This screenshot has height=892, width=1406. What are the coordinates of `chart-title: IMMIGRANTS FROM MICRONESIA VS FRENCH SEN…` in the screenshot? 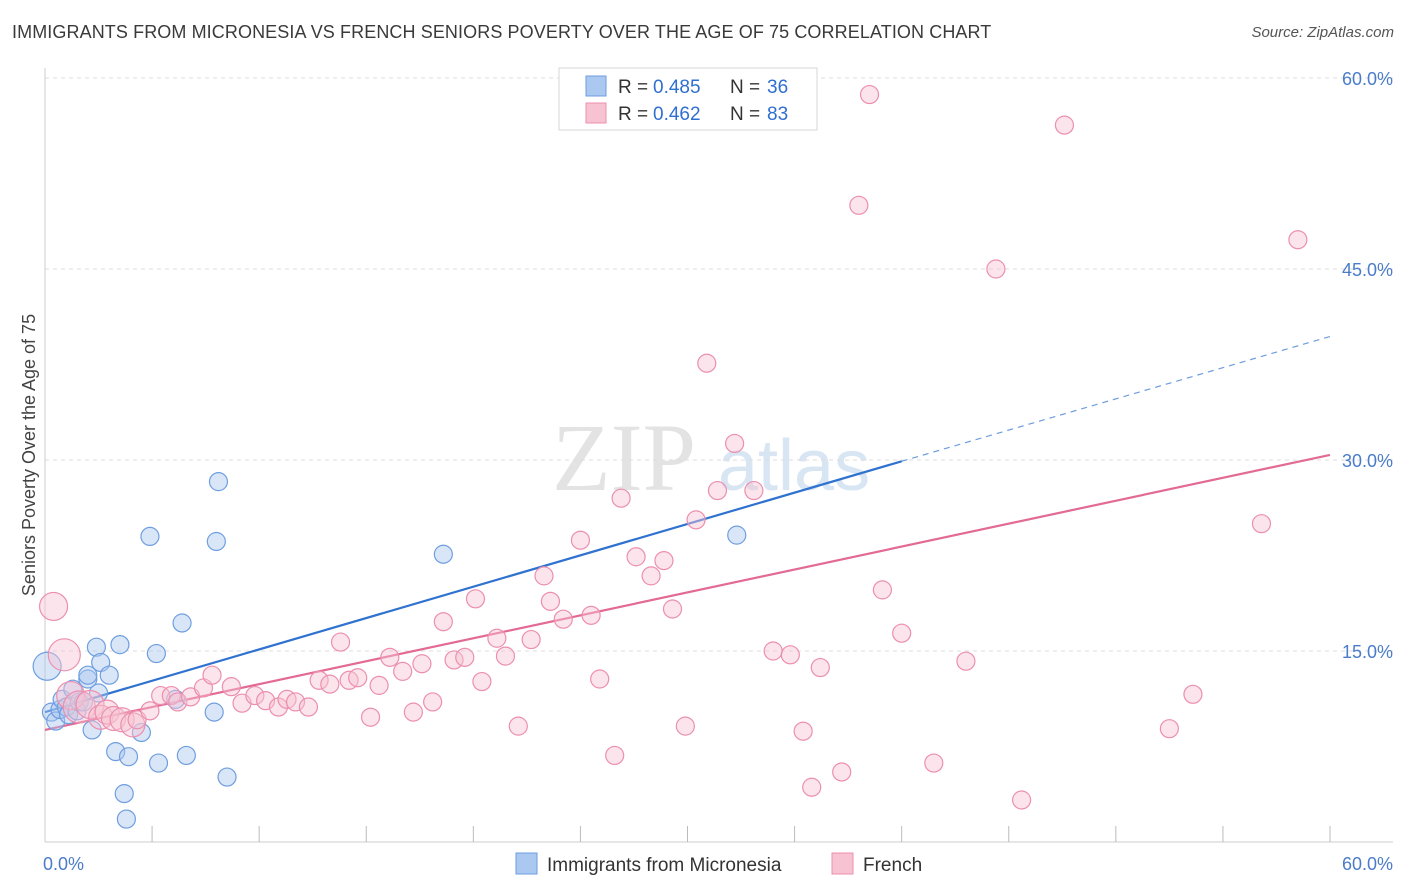 It's located at (502, 32).